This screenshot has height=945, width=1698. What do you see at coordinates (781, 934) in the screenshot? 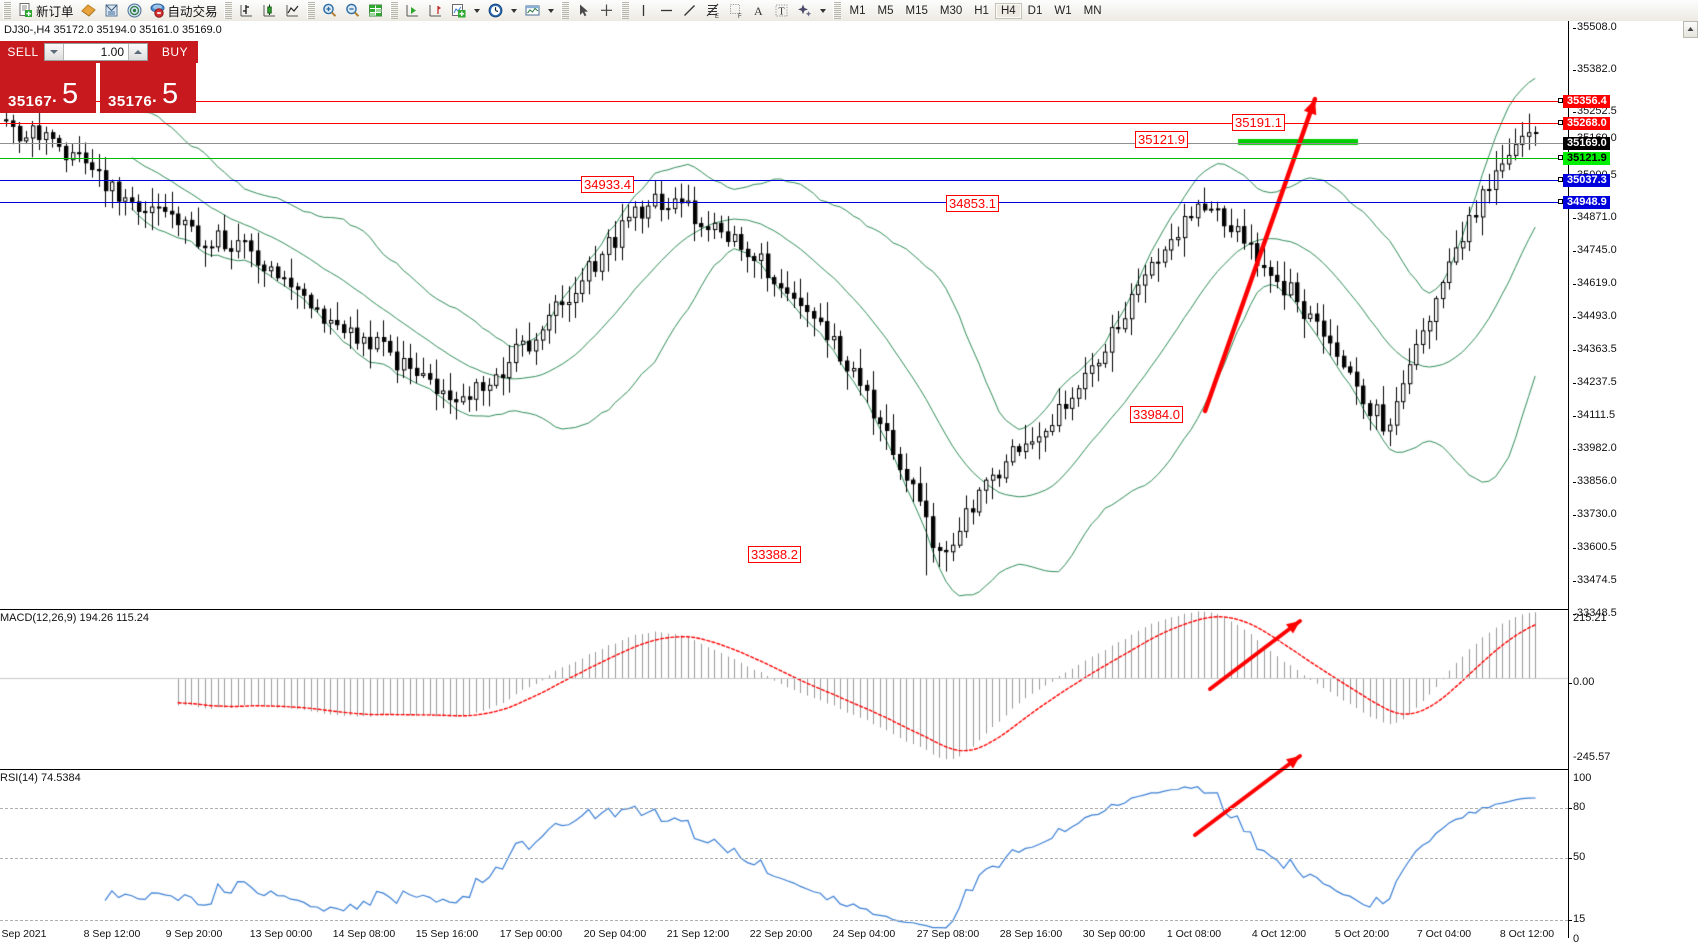
I see `time-label: 22 Sep 20:00` at bounding box center [781, 934].